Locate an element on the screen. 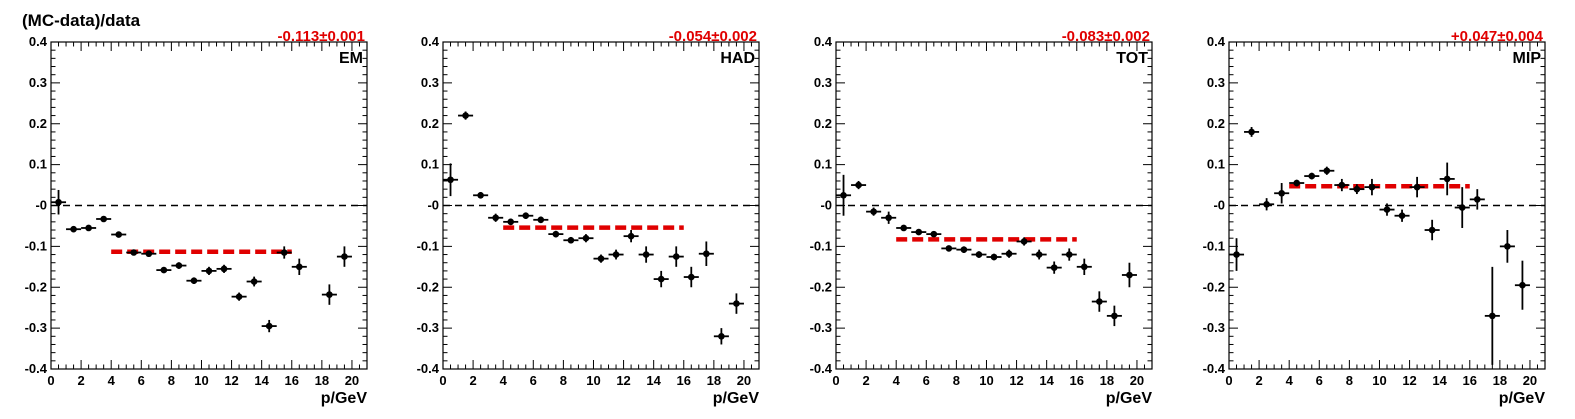  x-tick-label: 6 is located at coordinates (141, 380).